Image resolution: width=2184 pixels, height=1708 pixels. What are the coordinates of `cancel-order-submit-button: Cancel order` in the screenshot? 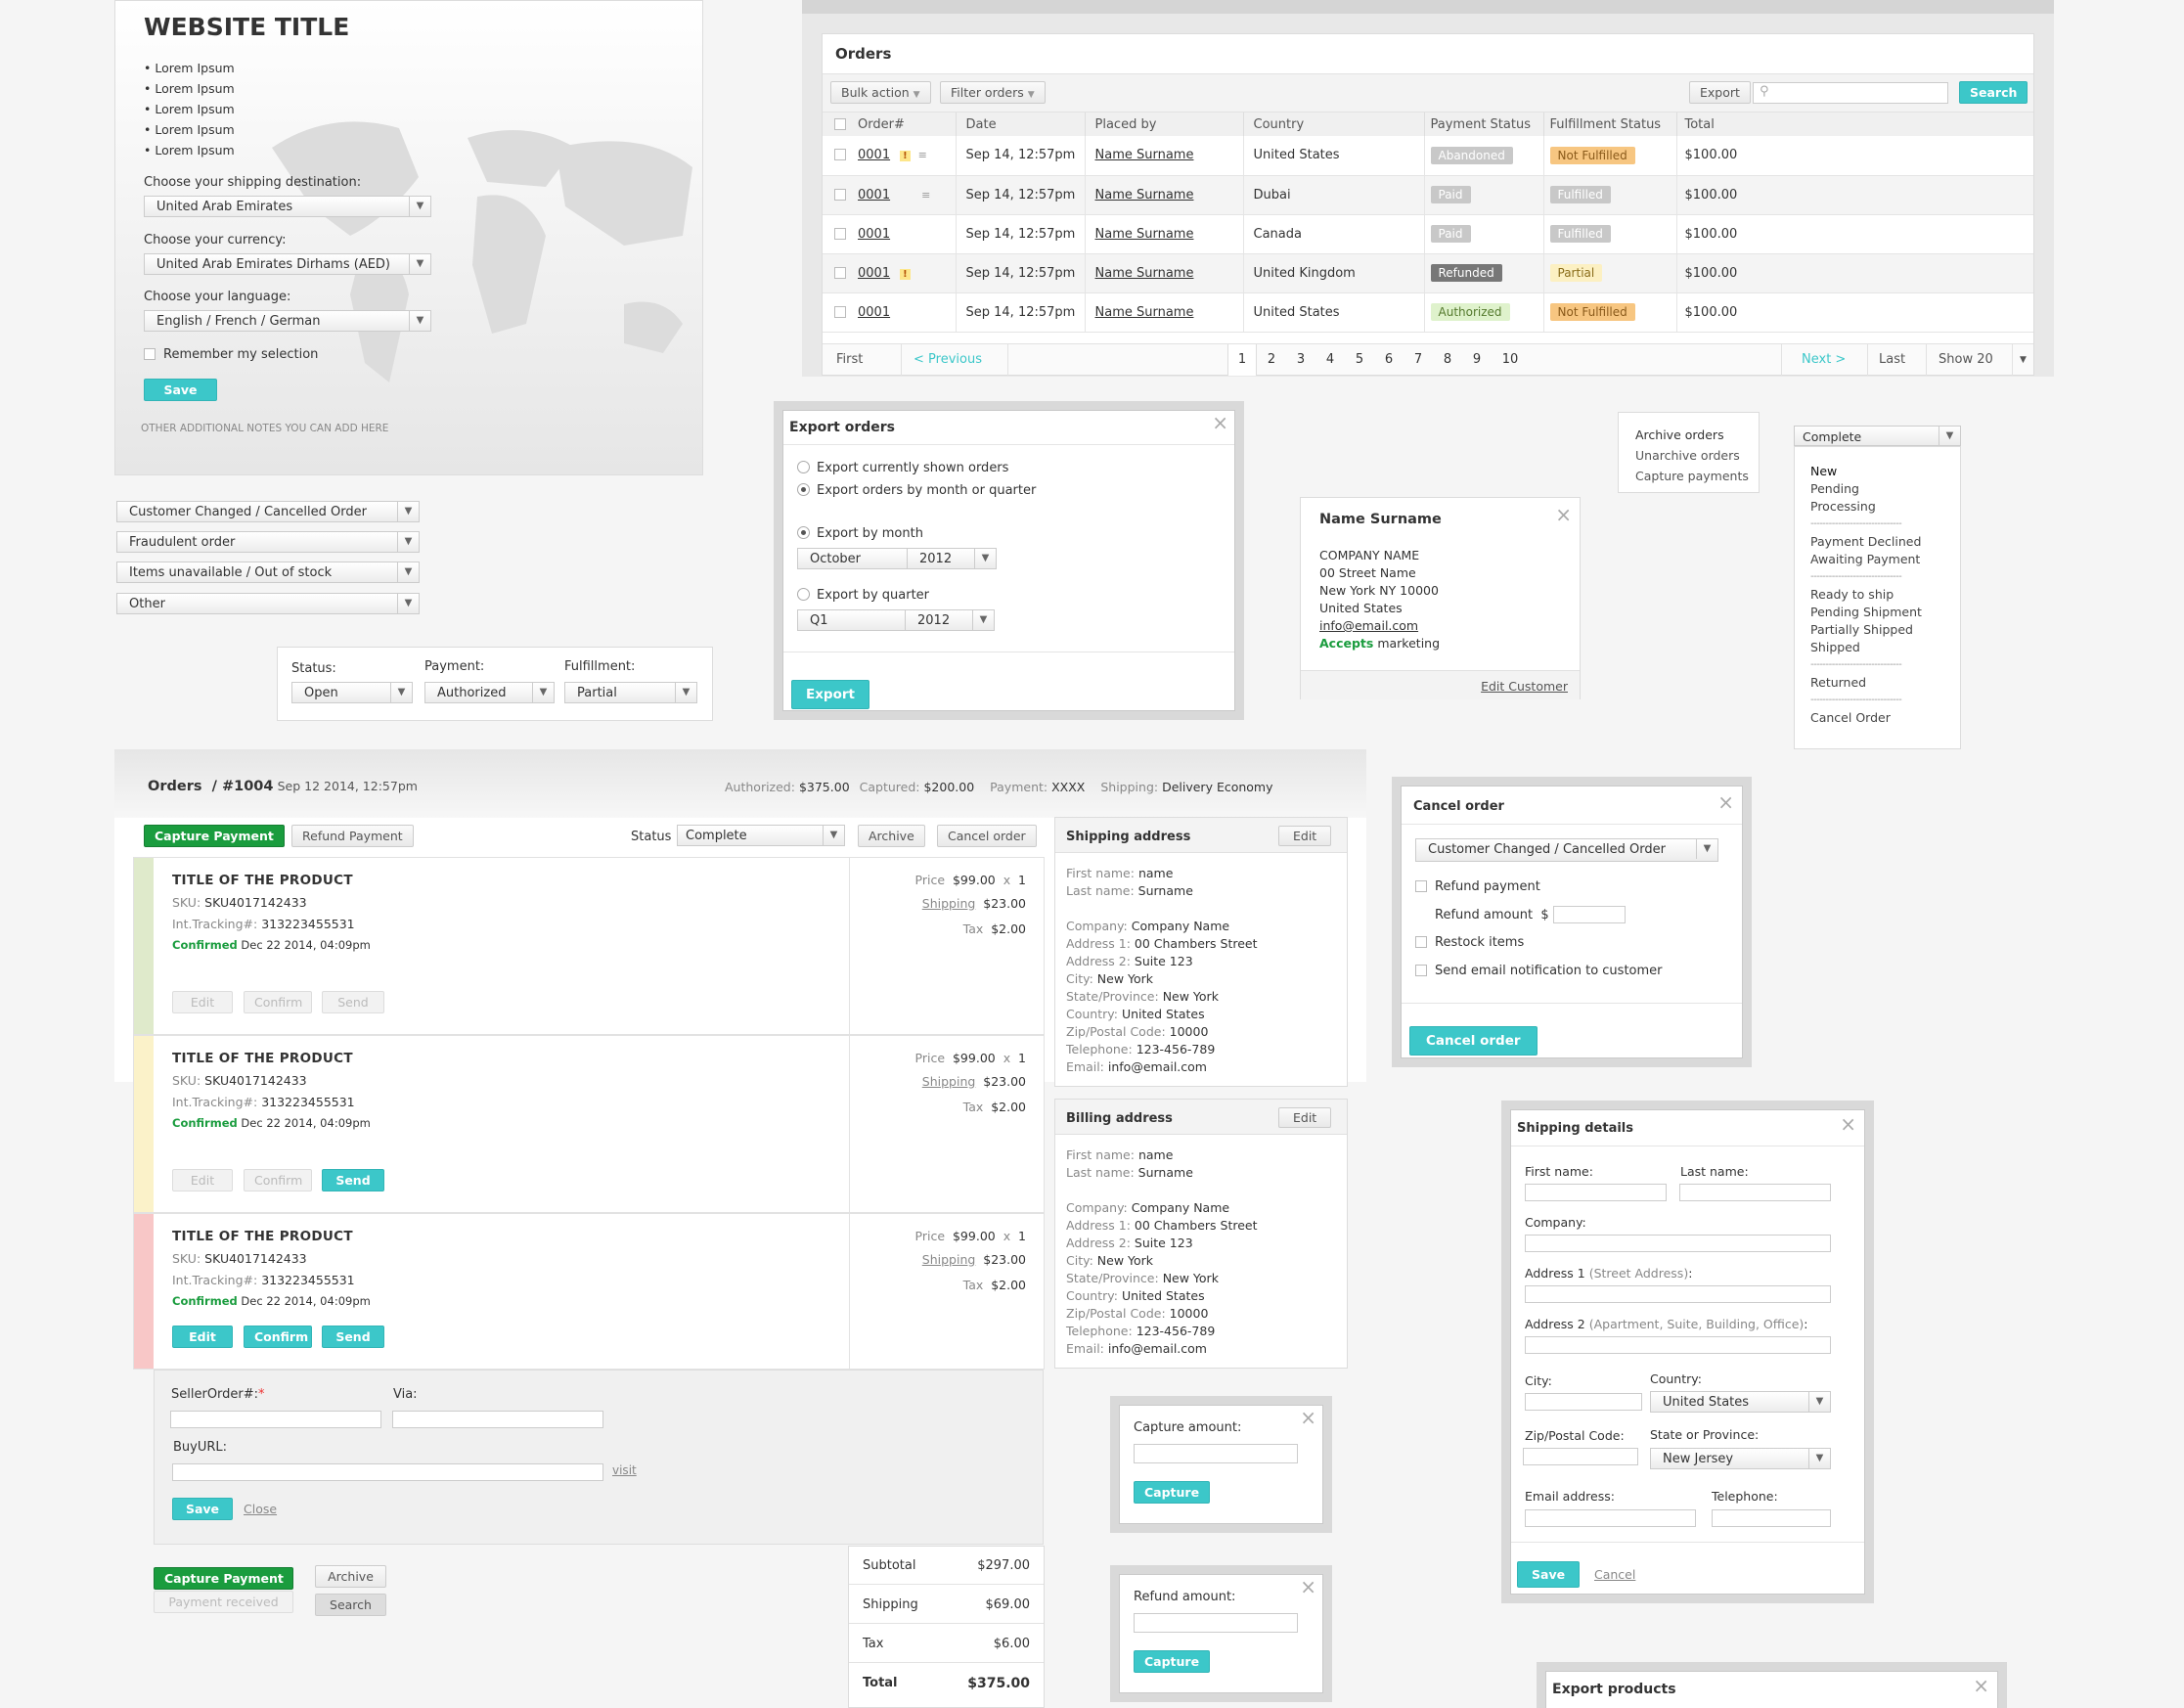 It's located at (1473, 1041).